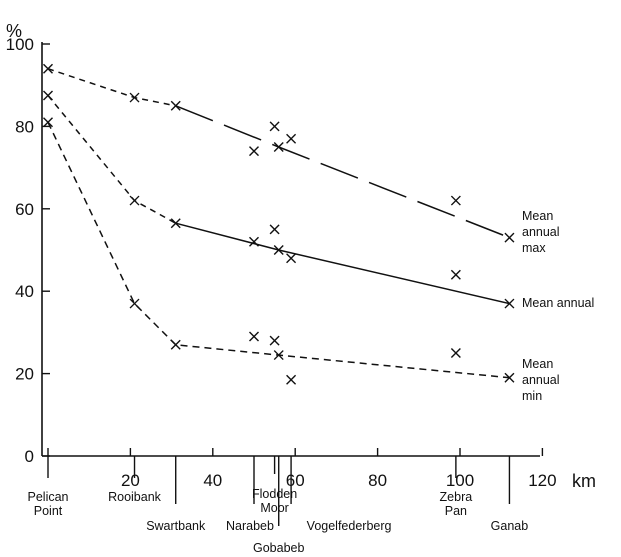  I want to click on series-labels: Mean annual max Mean annual Mean annual min, so click(558, 306).